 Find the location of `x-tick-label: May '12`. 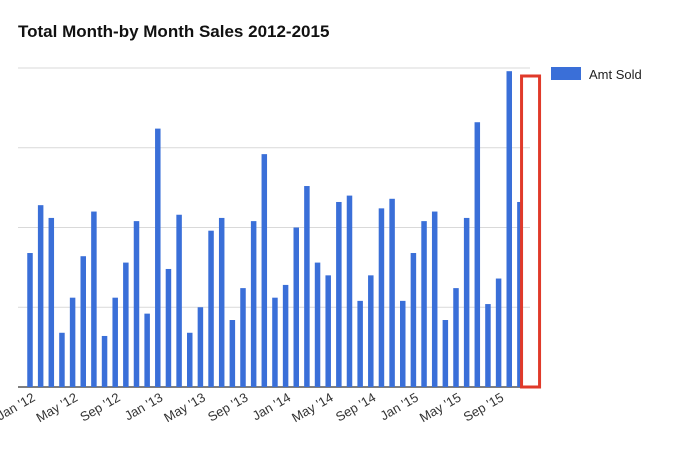

x-tick-label: May '12 is located at coordinates (57, 408).